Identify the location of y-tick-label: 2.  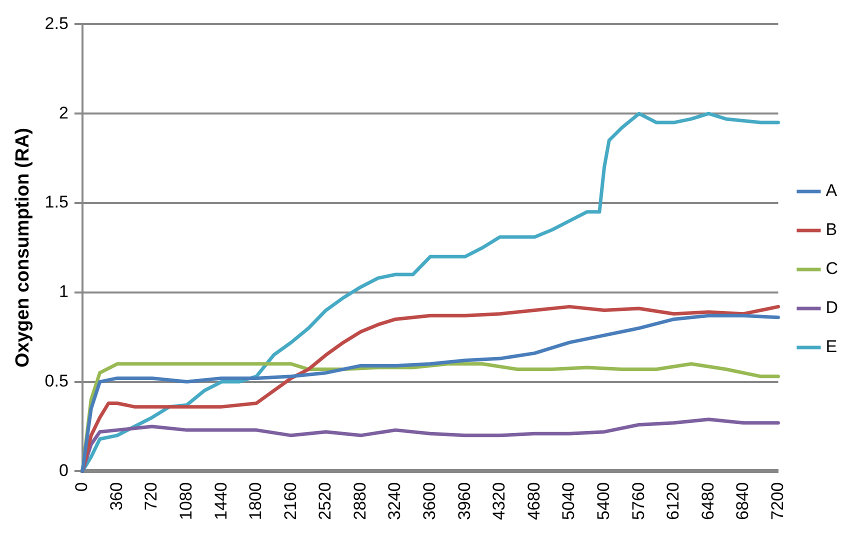
(63, 112).